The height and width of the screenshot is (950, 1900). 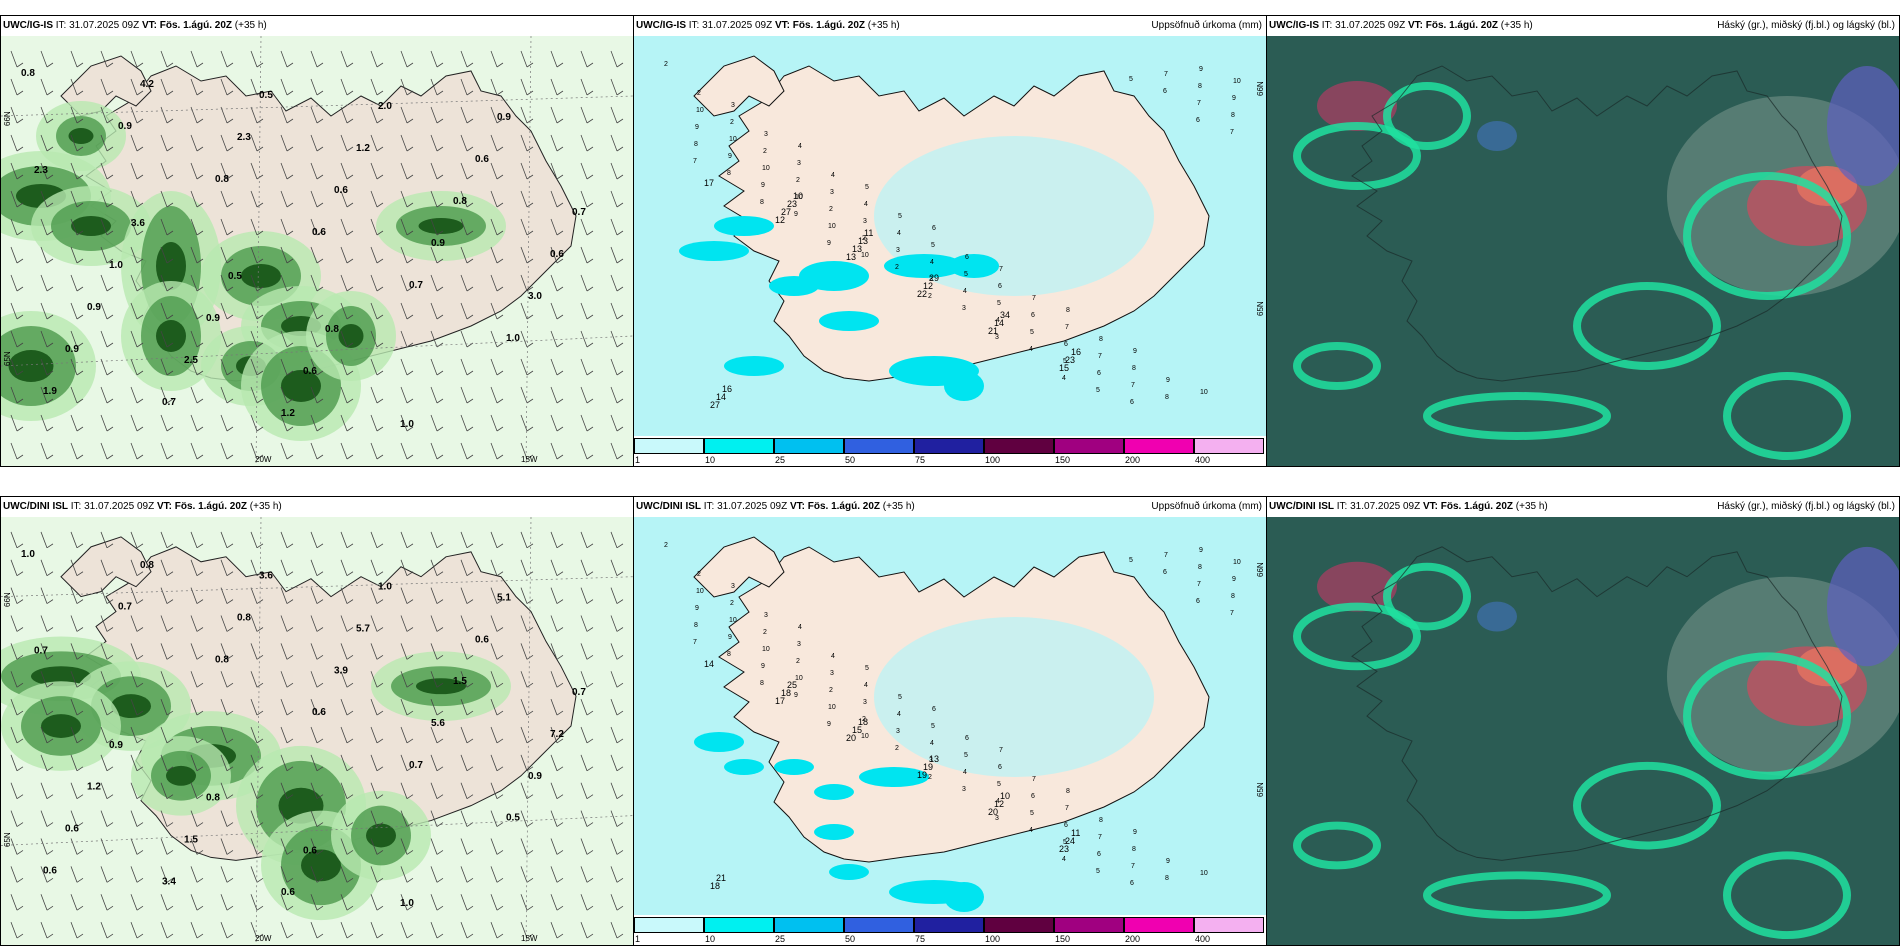 What do you see at coordinates (513, 818) in the screenshot?
I see `rain-value-label: 0.5` at bounding box center [513, 818].